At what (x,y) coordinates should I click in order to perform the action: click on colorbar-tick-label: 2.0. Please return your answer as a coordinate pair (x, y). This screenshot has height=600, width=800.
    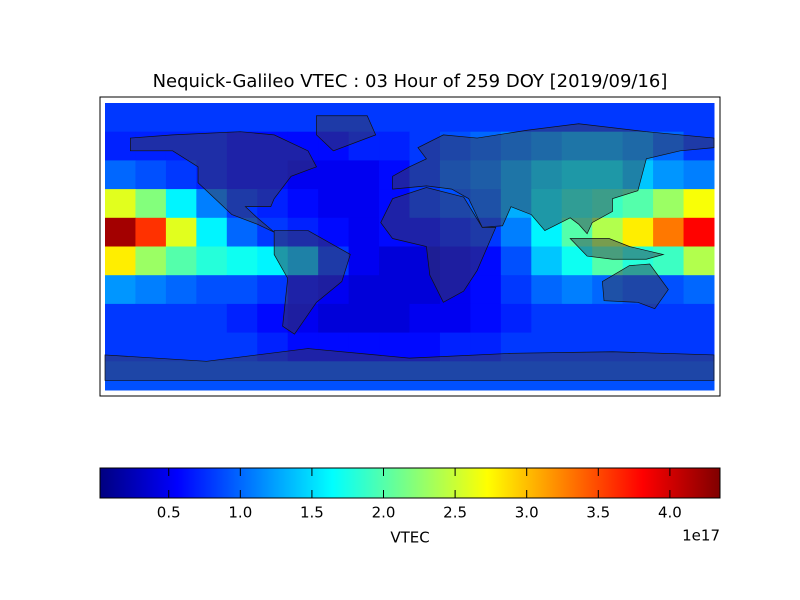
    Looking at the image, I should click on (384, 513).